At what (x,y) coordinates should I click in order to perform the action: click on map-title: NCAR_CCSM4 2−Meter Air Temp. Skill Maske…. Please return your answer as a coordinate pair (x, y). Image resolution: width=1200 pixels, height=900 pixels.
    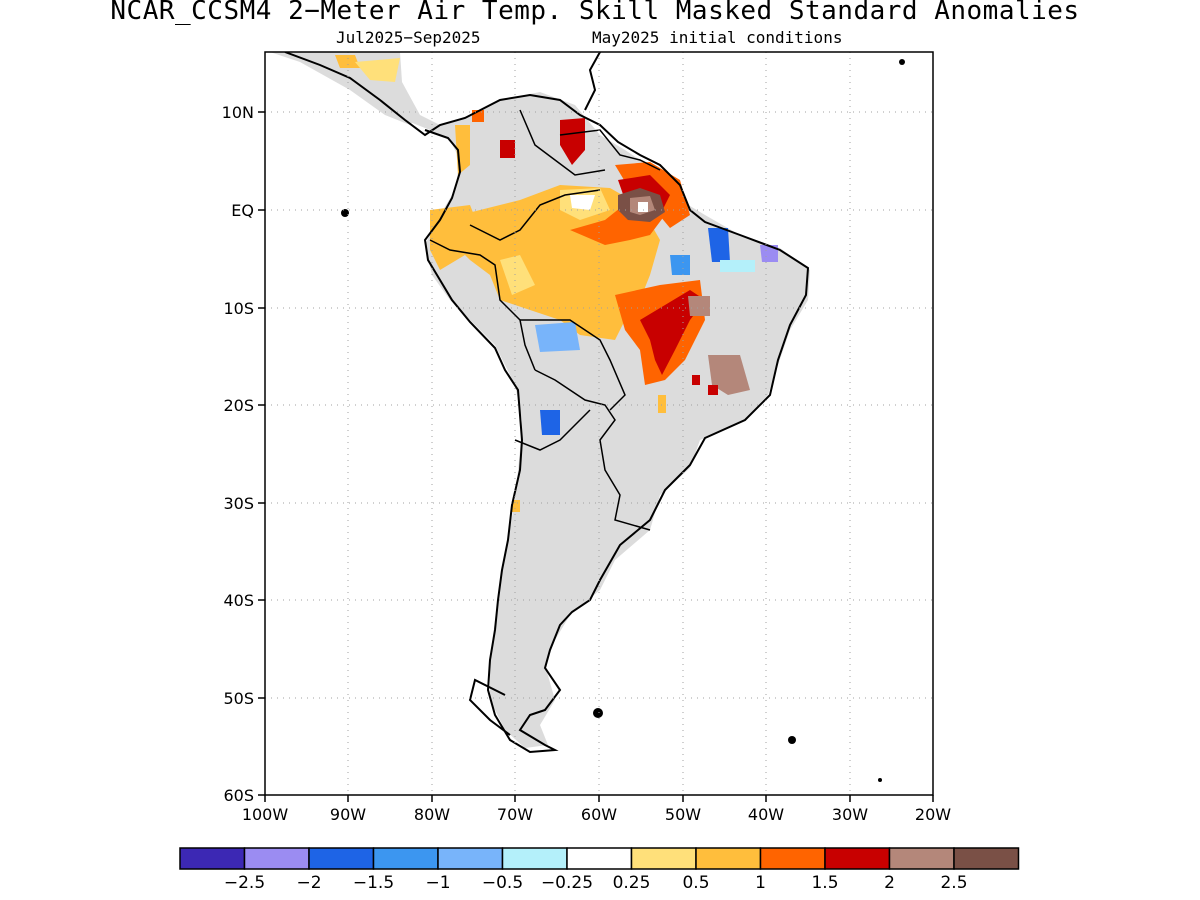
    Looking at the image, I should click on (595, 13).